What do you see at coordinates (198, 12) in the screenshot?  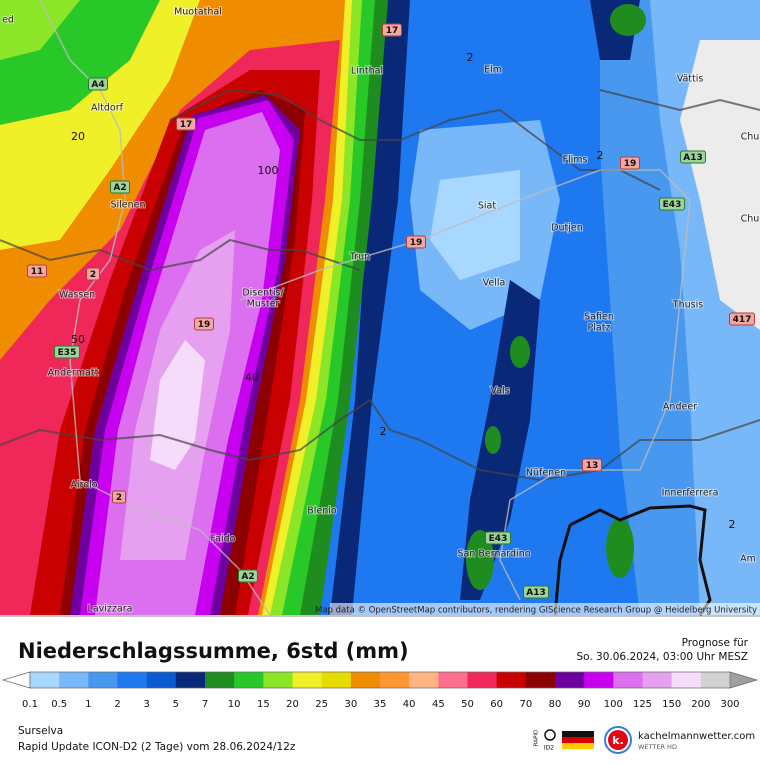 I see `place-label: Muotathal` at bounding box center [198, 12].